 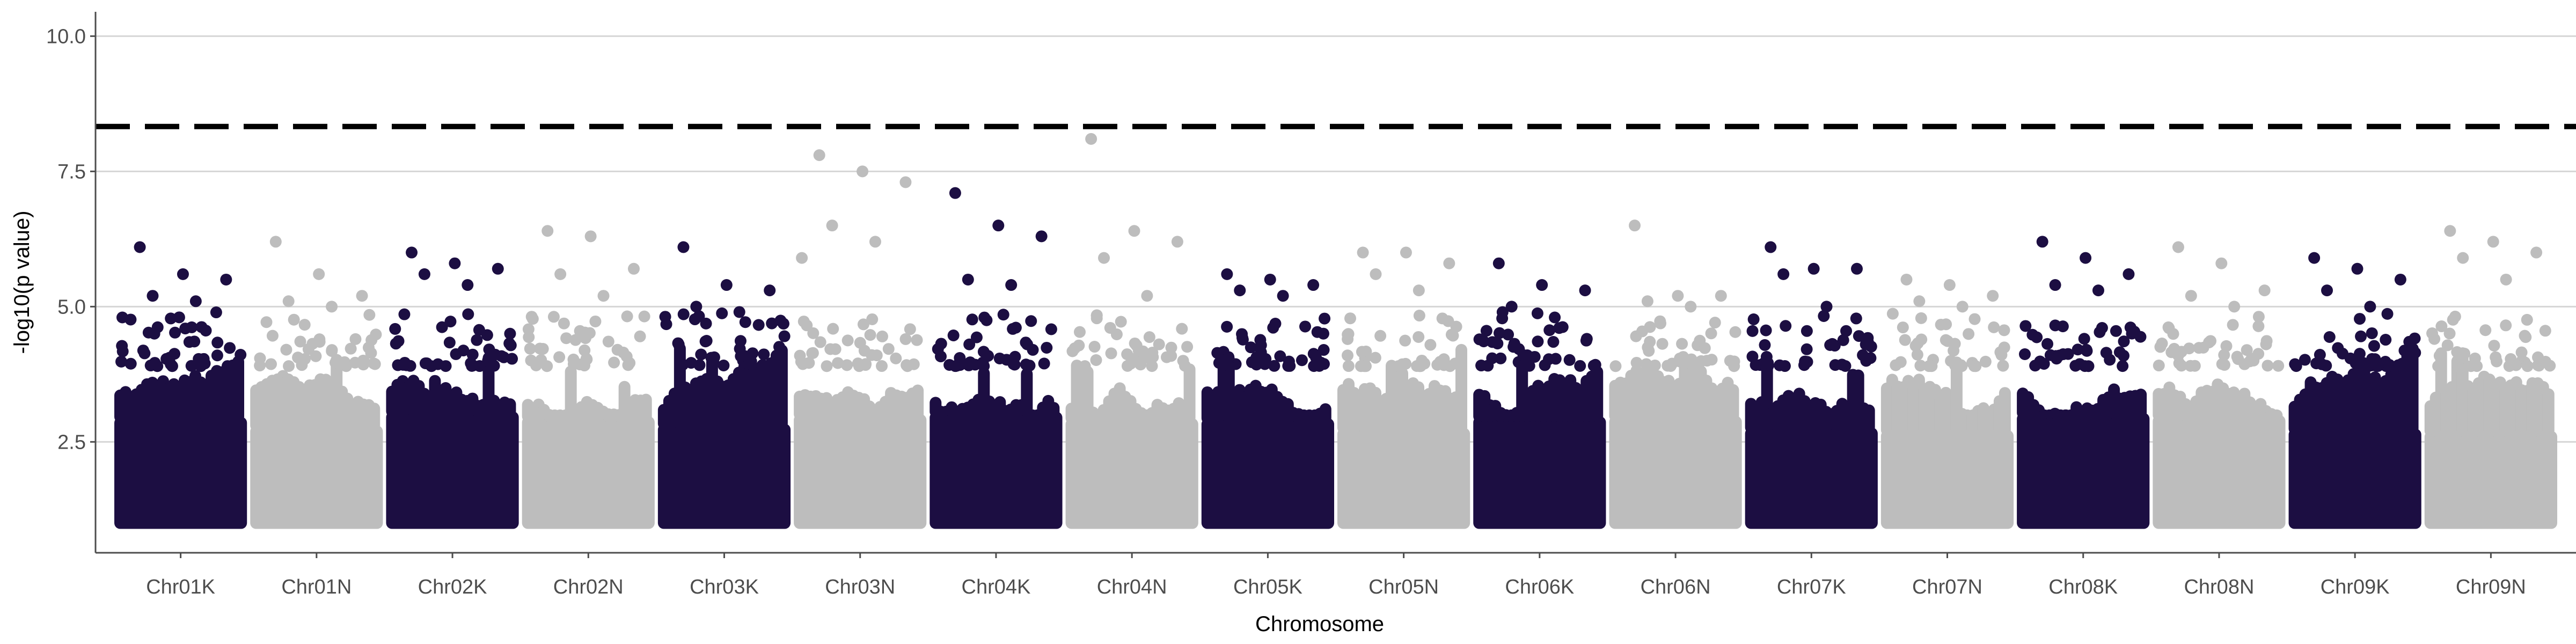 I want to click on x-axis-title: Chromosome, so click(x=1319, y=624).